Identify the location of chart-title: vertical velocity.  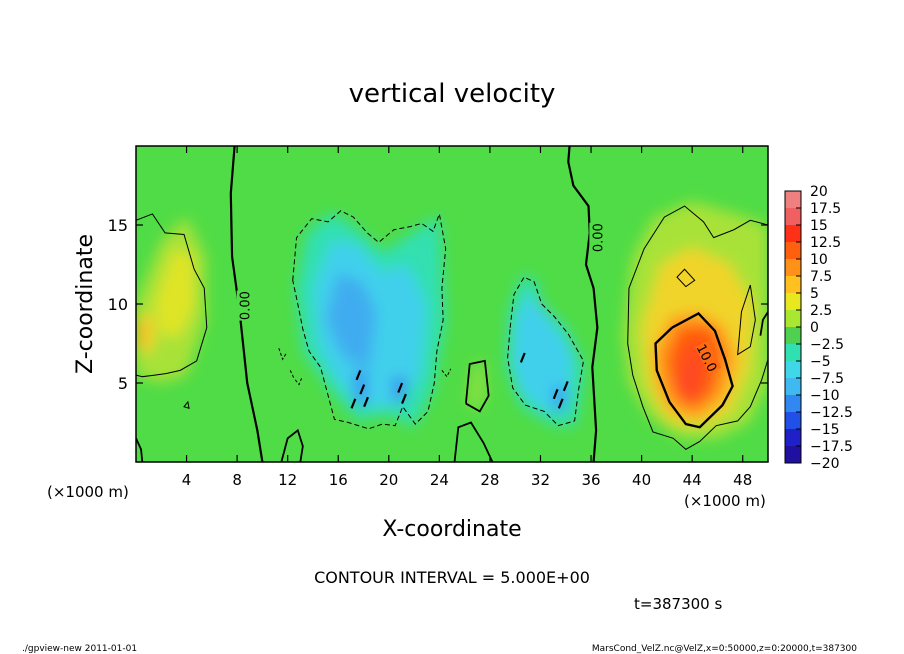
(452, 94).